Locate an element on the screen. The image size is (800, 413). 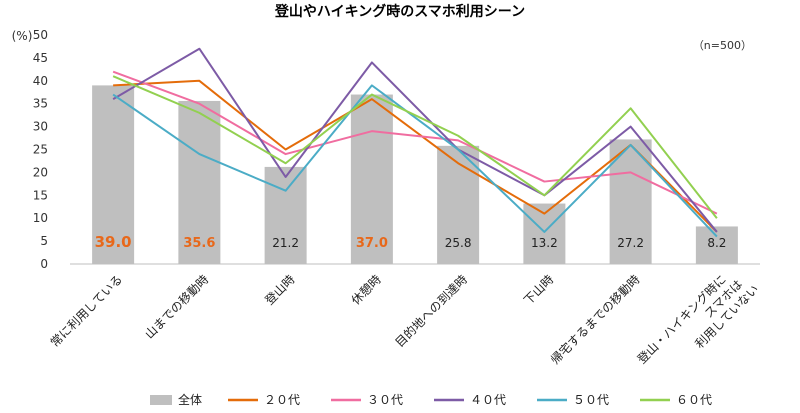
bar-data-label: 8.2 is located at coordinates (716, 243).